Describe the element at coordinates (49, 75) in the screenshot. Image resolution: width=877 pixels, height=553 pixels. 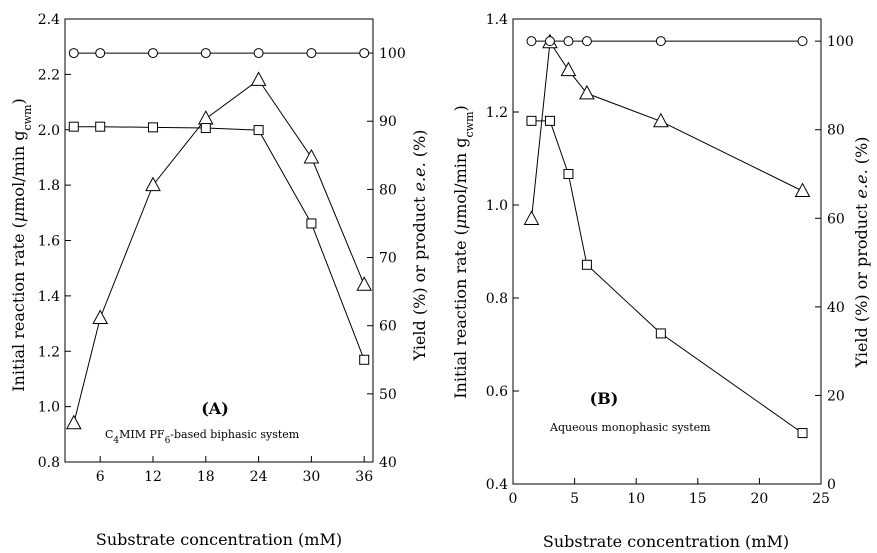
I see `y-tick-label: 2.2` at that location.